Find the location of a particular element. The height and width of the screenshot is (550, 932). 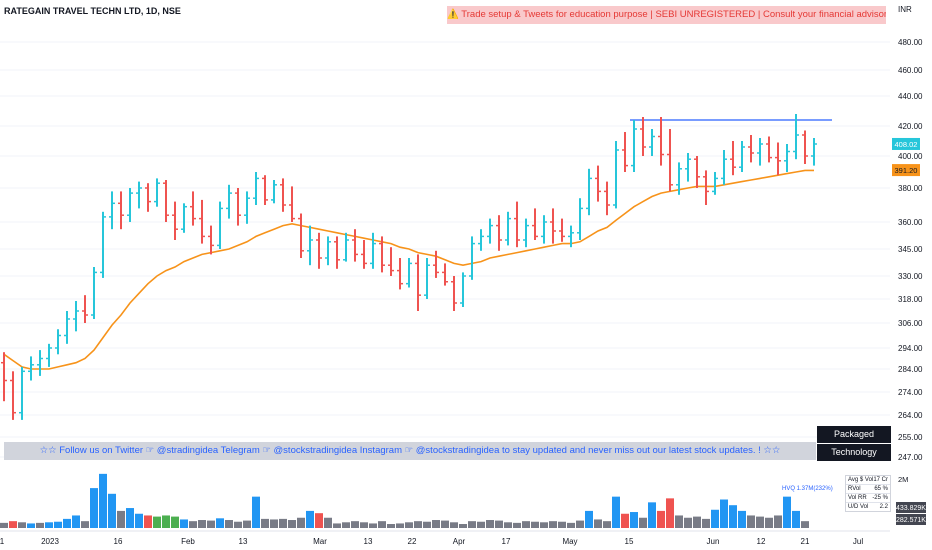

stat-label: Vol RR is located at coordinates (857, 498).